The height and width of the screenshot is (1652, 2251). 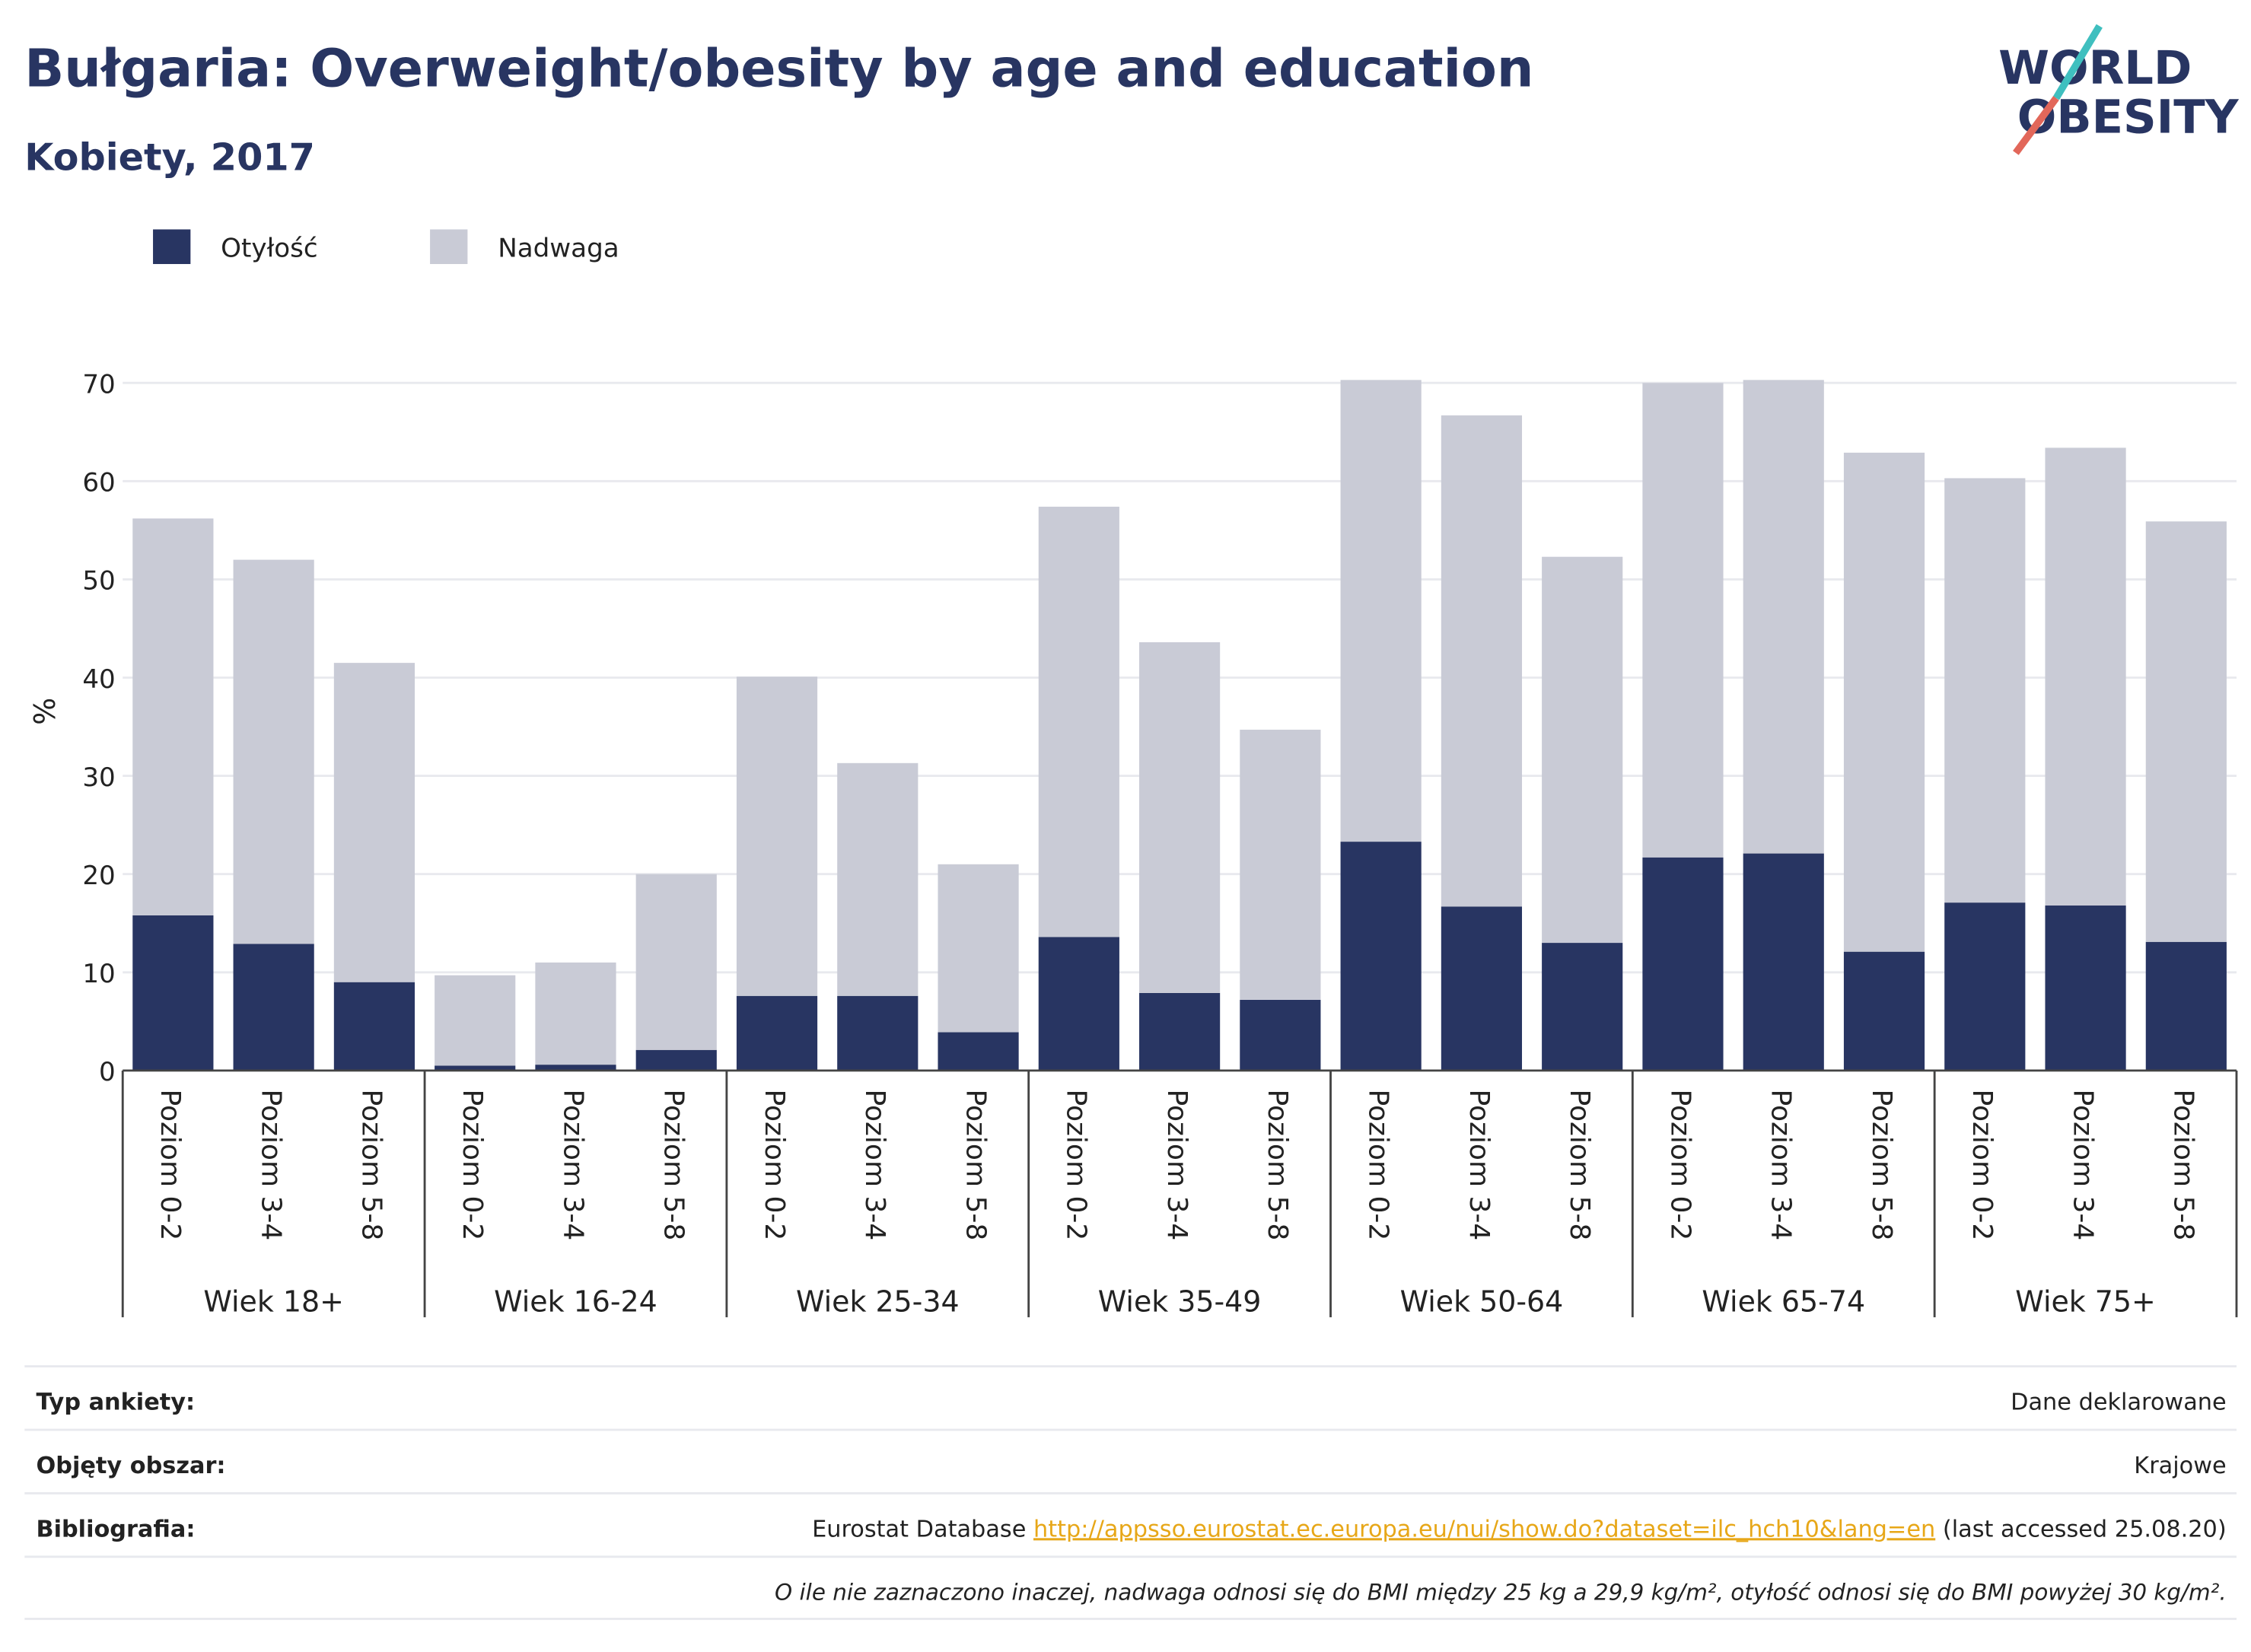 What do you see at coordinates (273, 1302) in the screenshot?
I see `group-label: Wiek 18+` at bounding box center [273, 1302].